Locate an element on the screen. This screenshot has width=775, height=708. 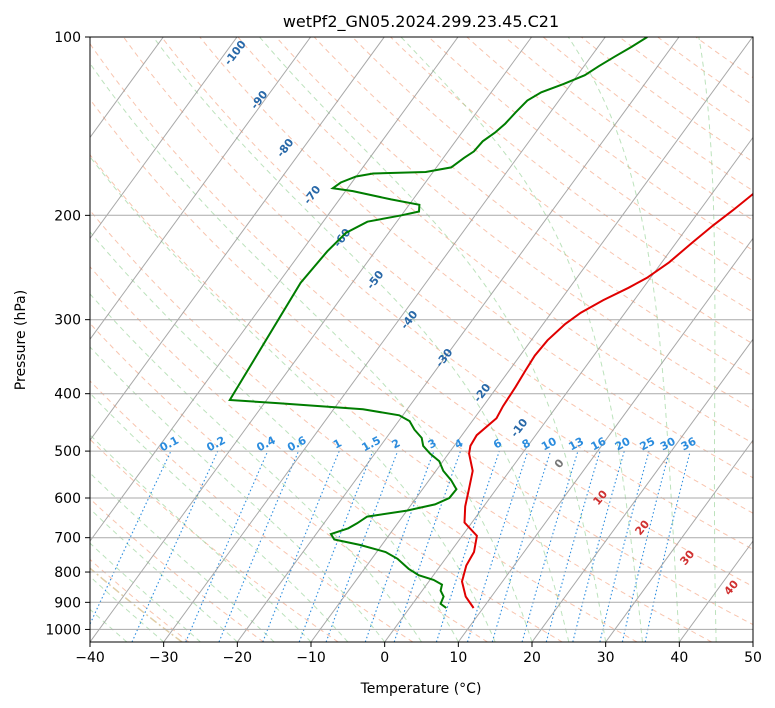
mixing-ratio-label: 20 is located at coordinates (623, 444).